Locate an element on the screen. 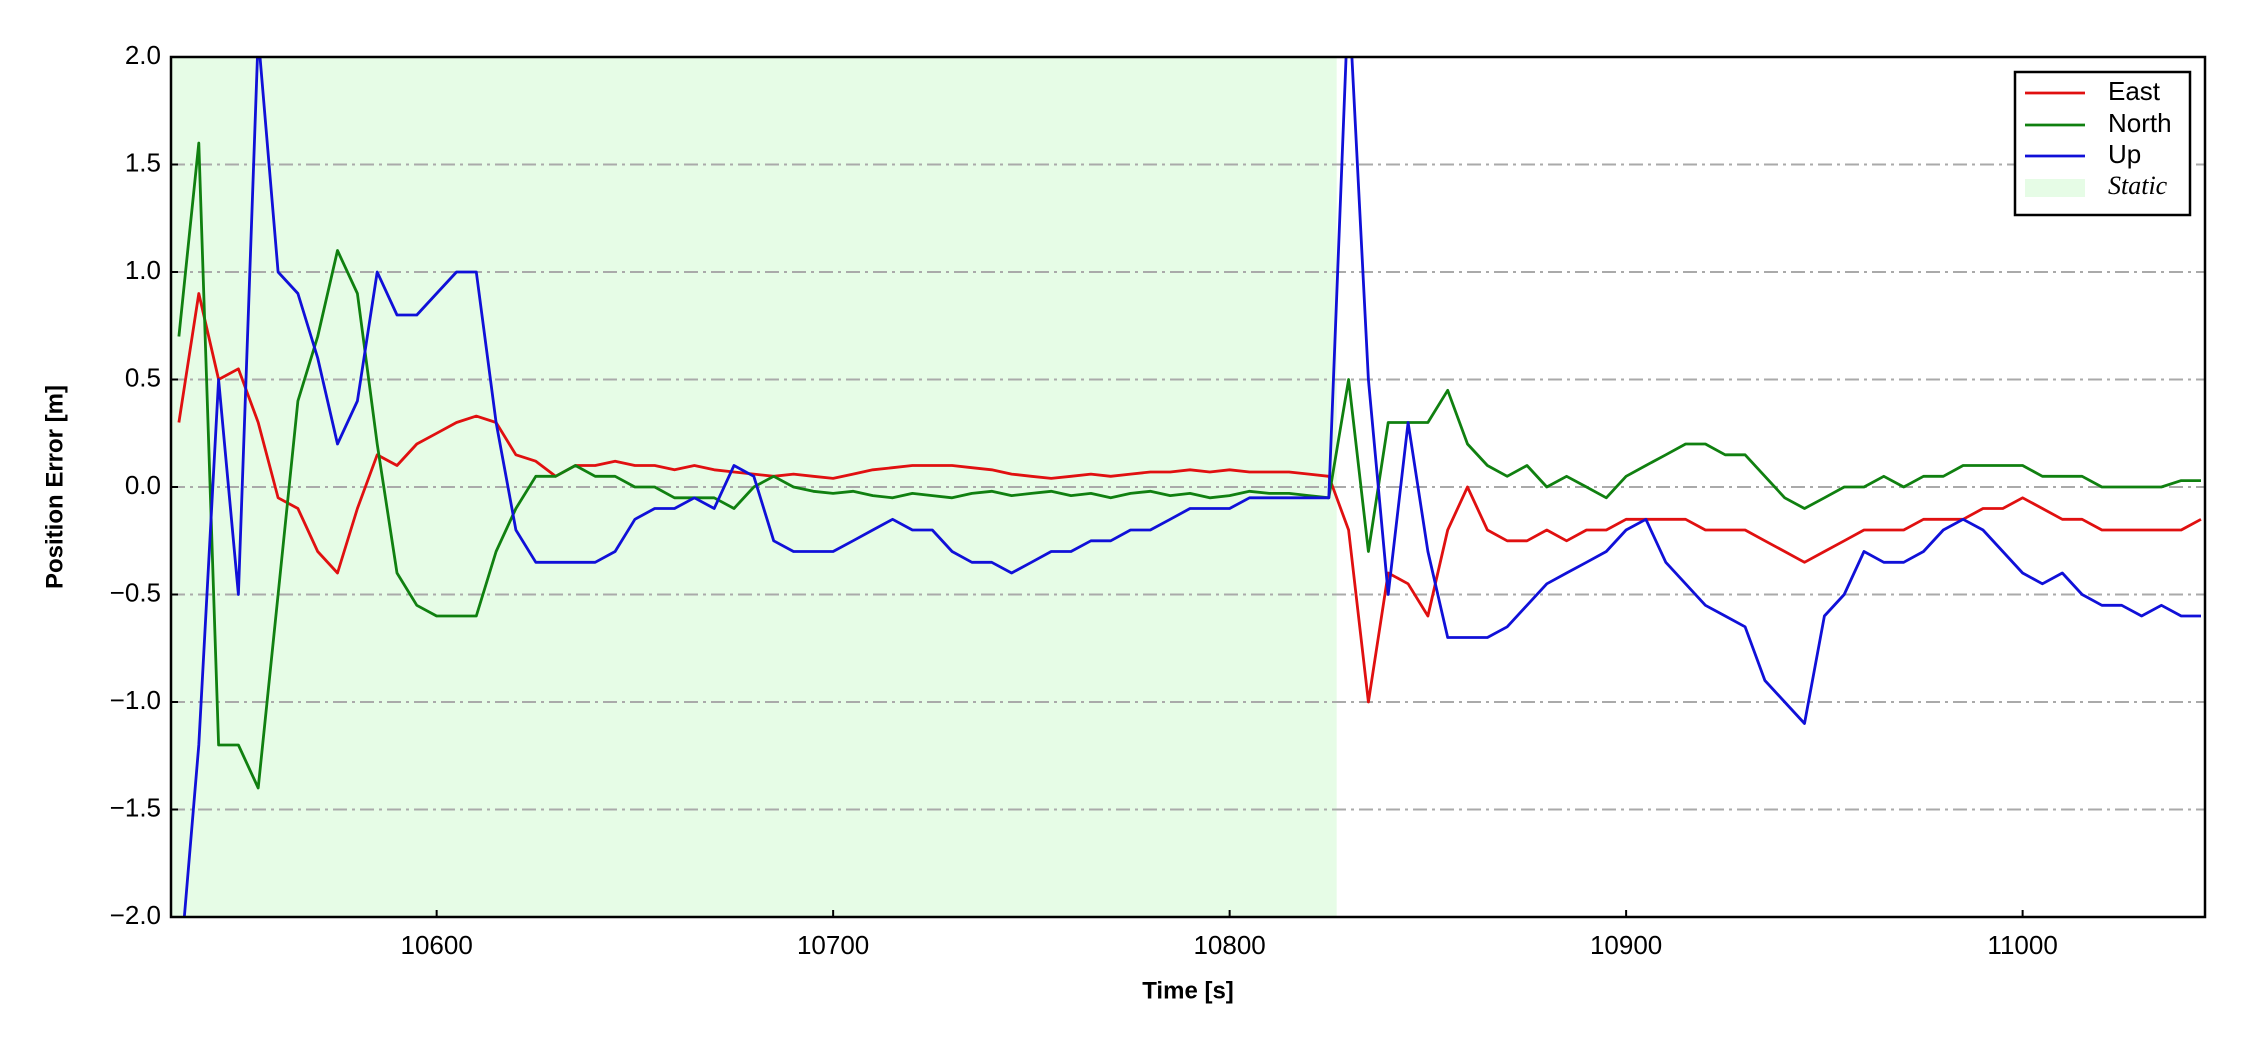 The image size is (2250, 1050). legend-swatch is located at coordinates (2055, 188).